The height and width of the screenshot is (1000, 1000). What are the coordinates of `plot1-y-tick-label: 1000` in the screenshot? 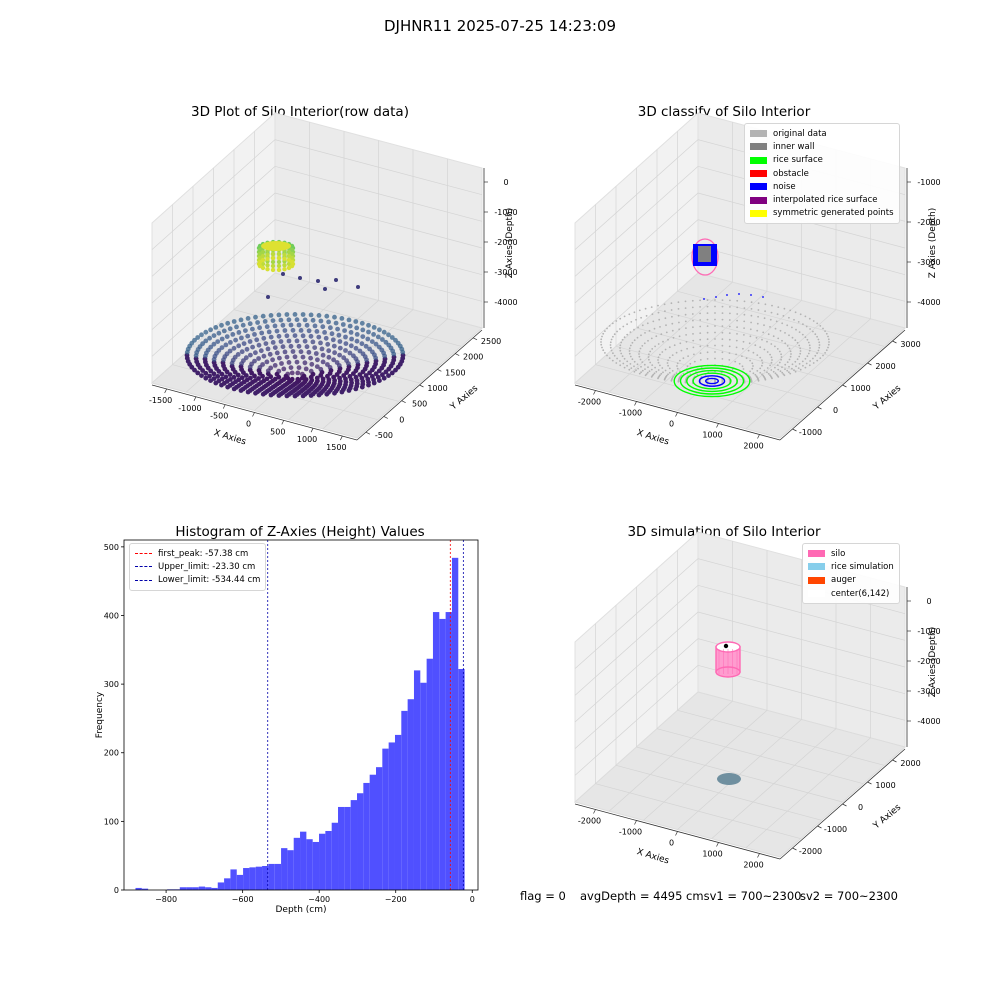 It's located at (437, 388).